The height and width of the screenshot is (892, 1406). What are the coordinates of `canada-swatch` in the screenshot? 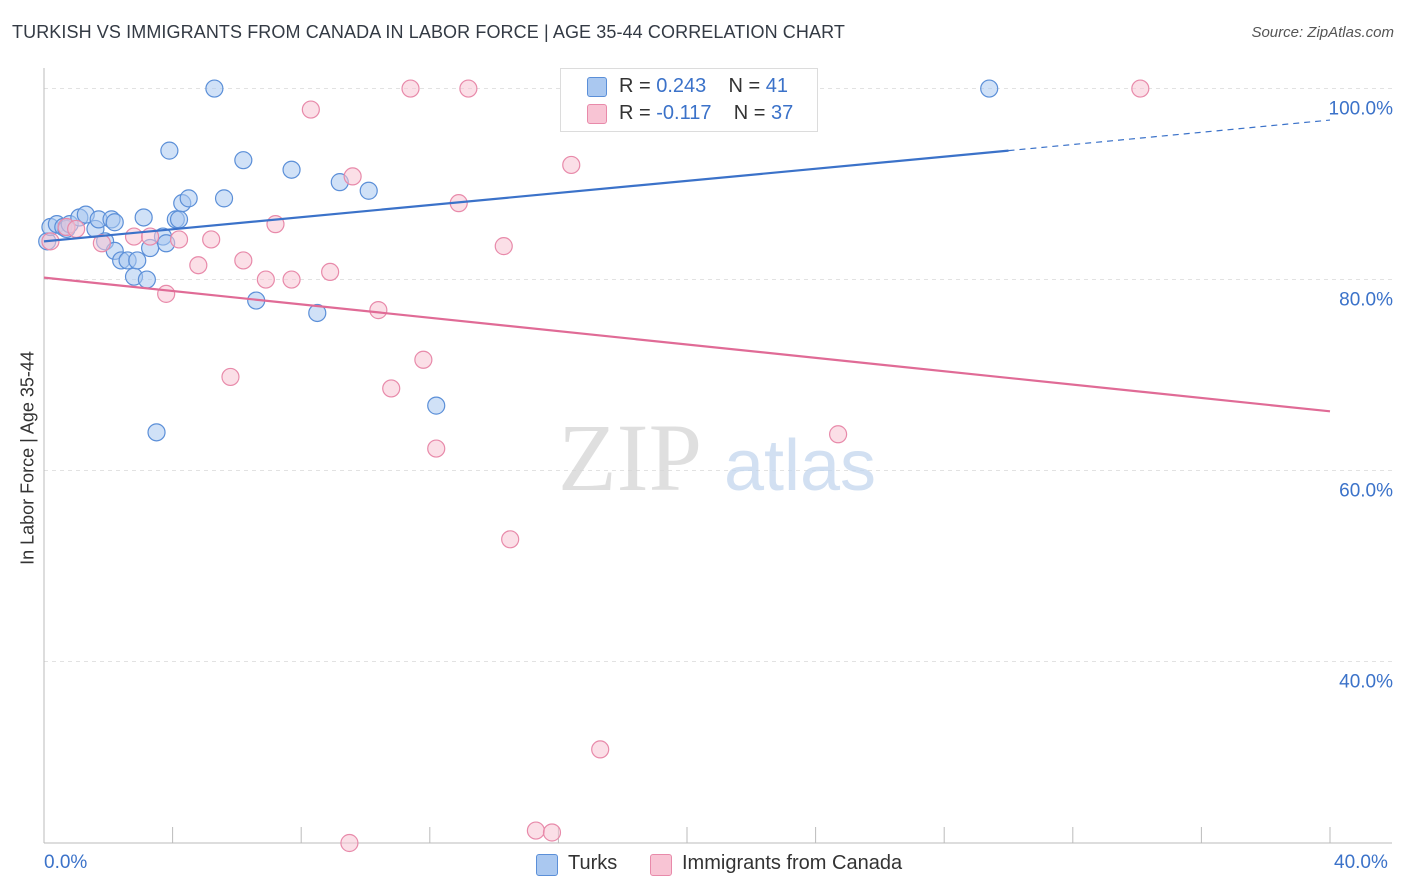 It's located at (597, 114).